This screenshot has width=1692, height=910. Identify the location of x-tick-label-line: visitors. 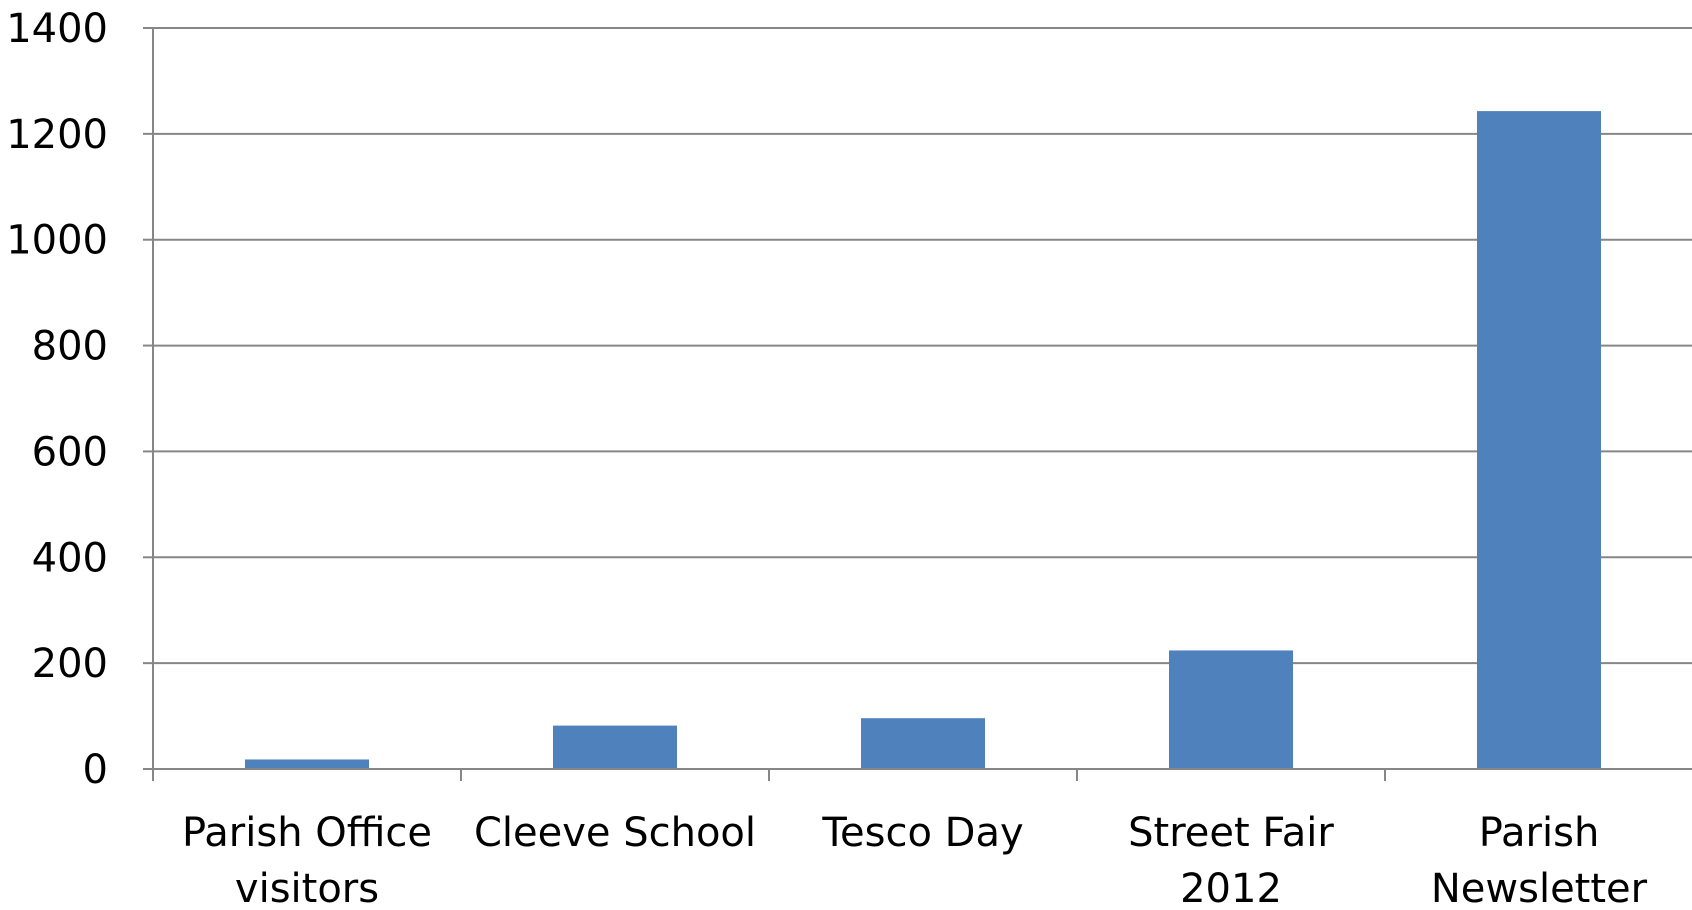
(307, 888).